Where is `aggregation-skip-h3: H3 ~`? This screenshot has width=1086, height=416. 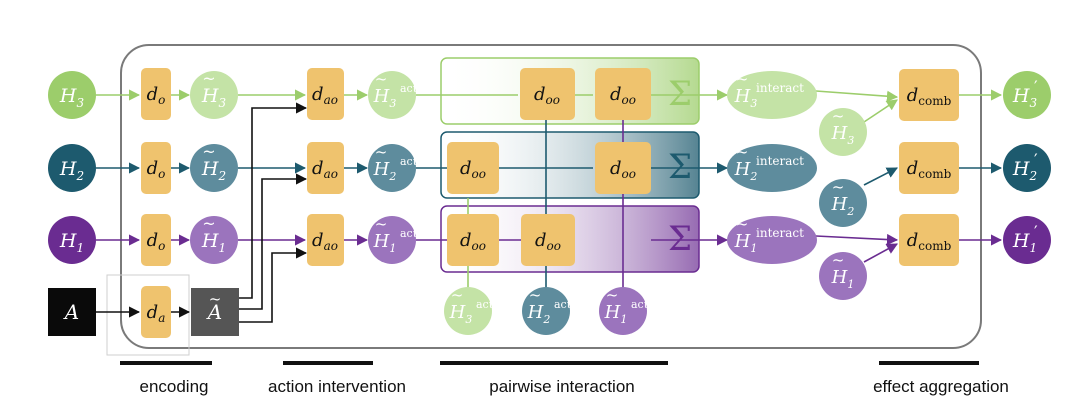
aggregation-skip-h3: H3 ~ is located at coordinates (843, 131).